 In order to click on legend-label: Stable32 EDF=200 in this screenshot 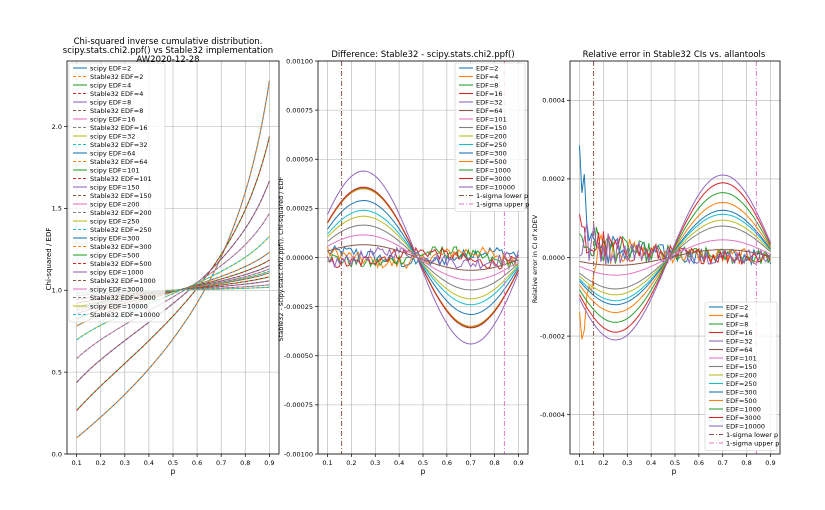, I will do `click(121, 213)`.